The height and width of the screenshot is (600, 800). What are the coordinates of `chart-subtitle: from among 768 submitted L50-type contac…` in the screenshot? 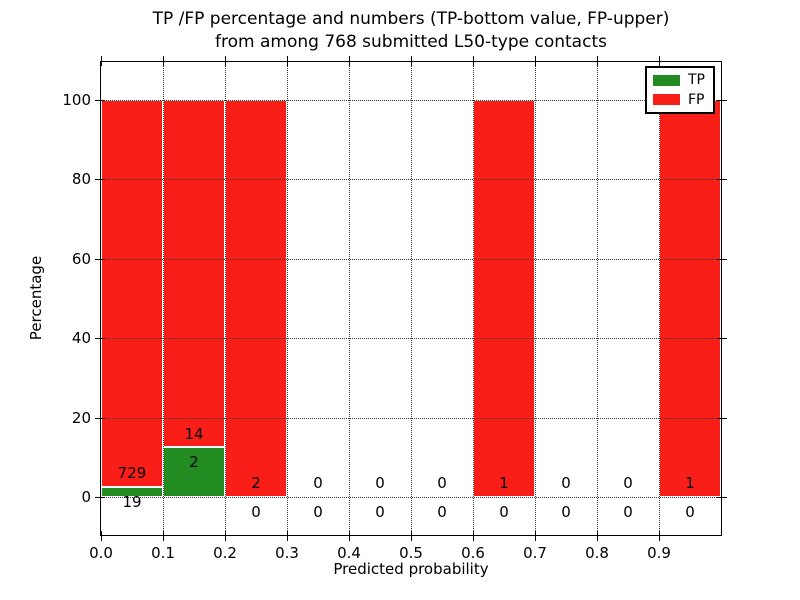 It's located at (411, 42).